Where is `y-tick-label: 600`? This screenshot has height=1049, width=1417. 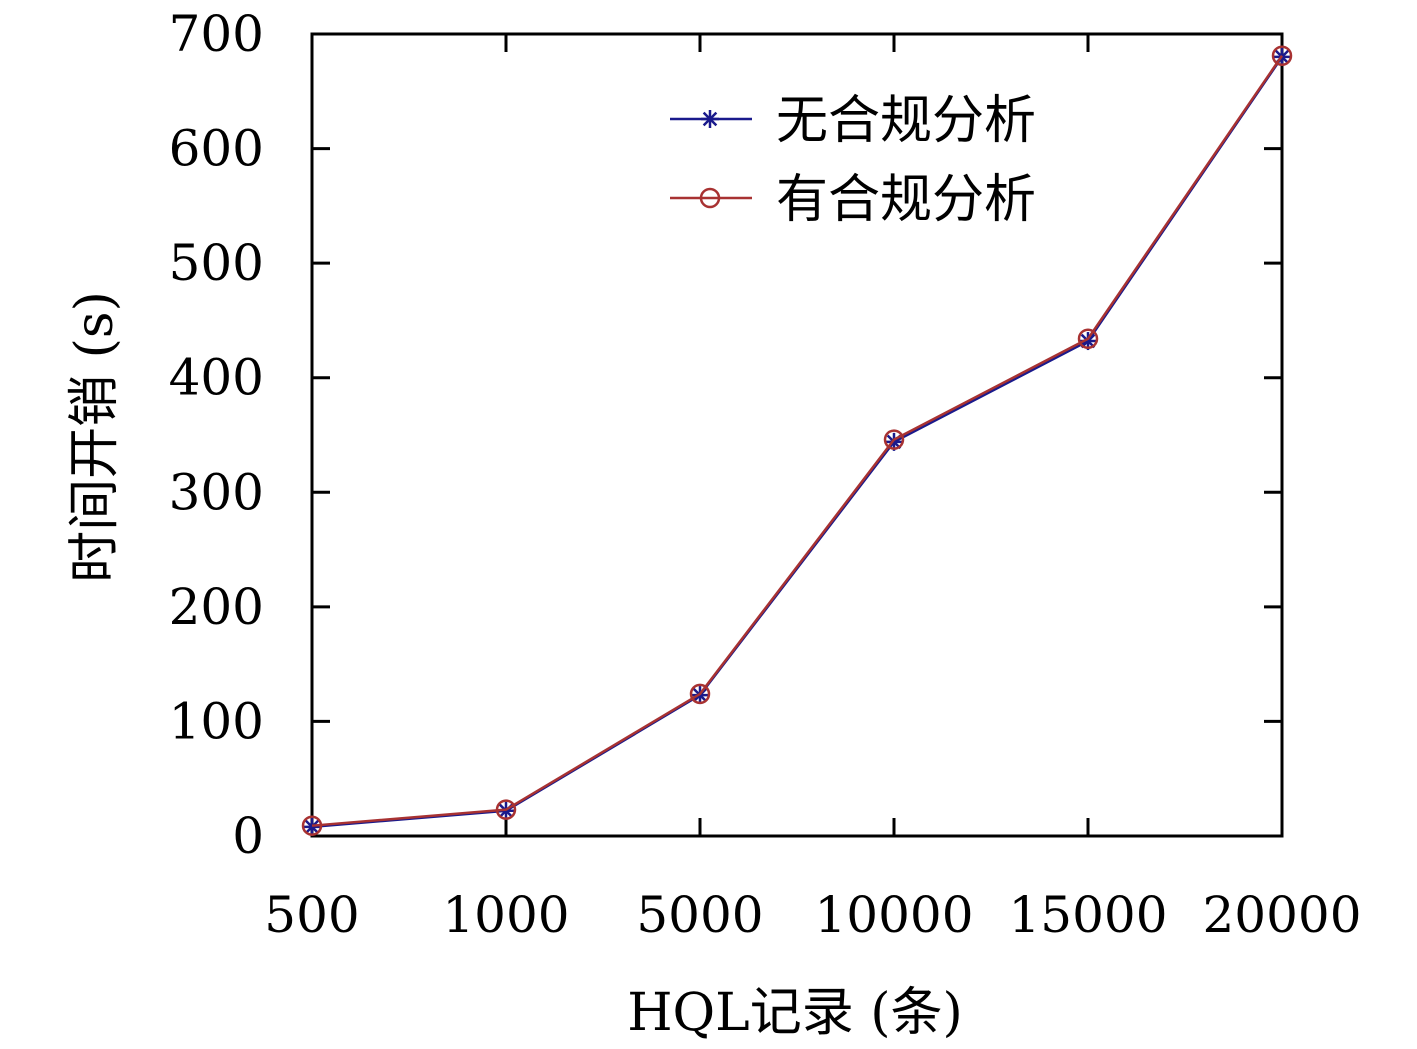 y-tick-label: 600 is located at coordinates (216, 149).